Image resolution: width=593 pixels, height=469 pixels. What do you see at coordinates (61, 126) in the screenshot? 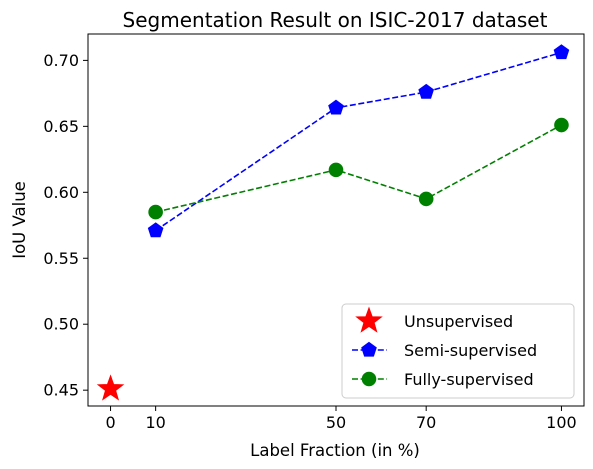
I see `y-tick-label: 0.65` at bounding box center [61, 126].